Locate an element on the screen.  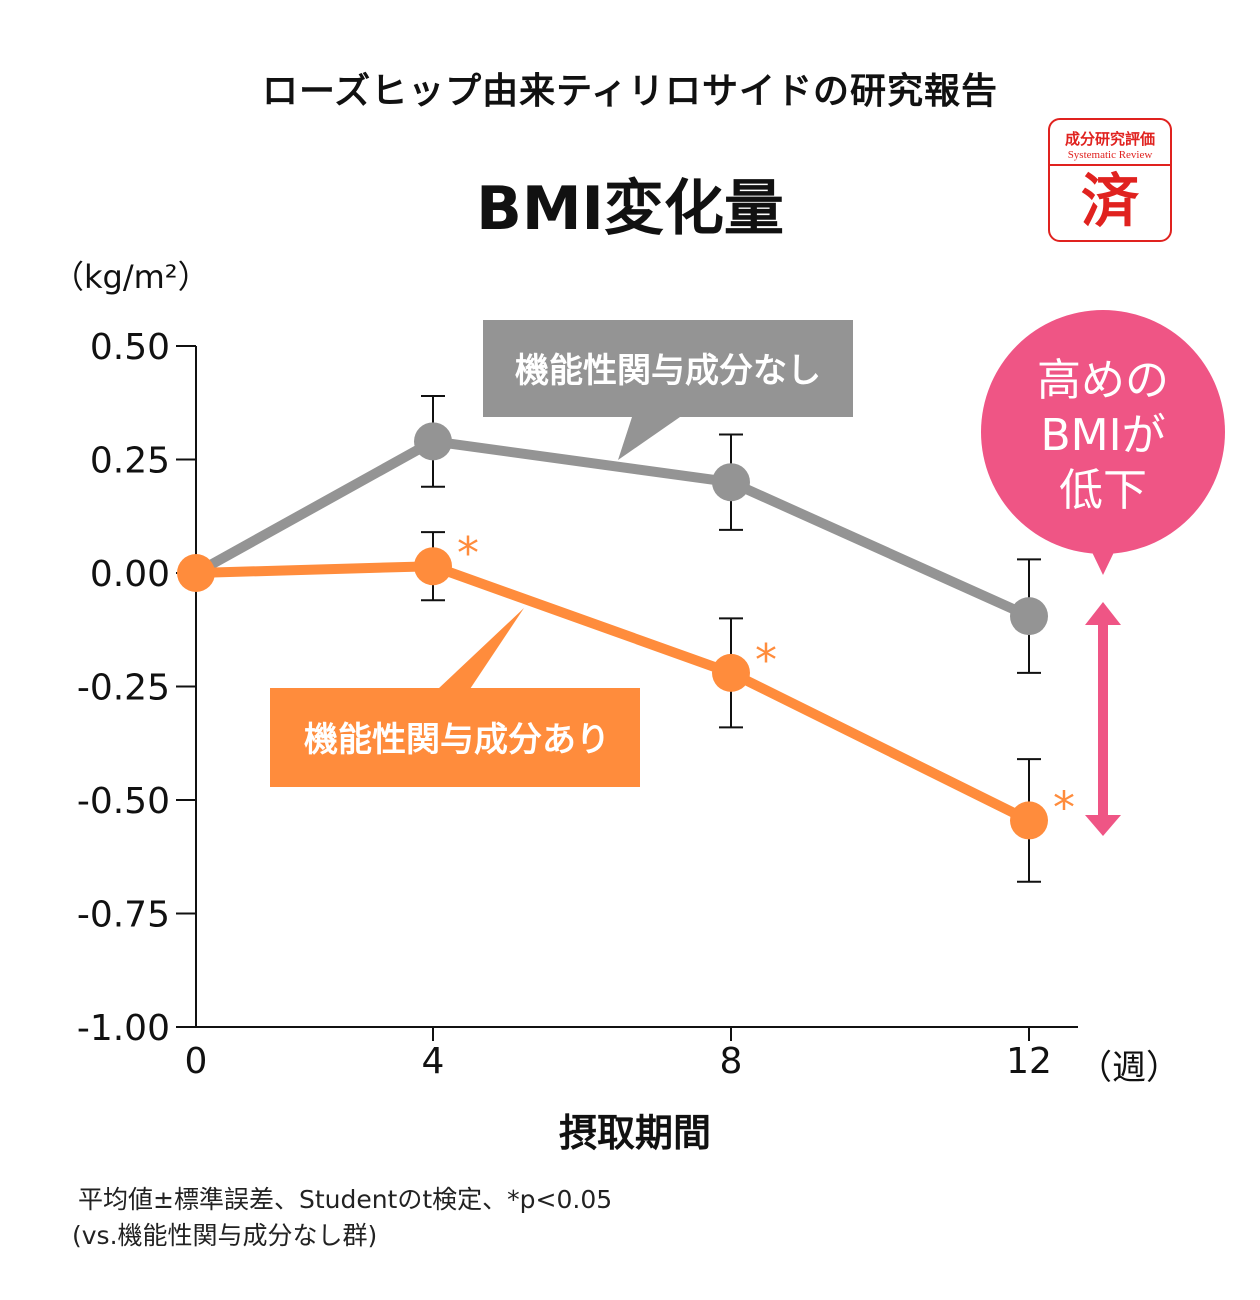
orange-series-label-box is located at coordinates (455, 737).